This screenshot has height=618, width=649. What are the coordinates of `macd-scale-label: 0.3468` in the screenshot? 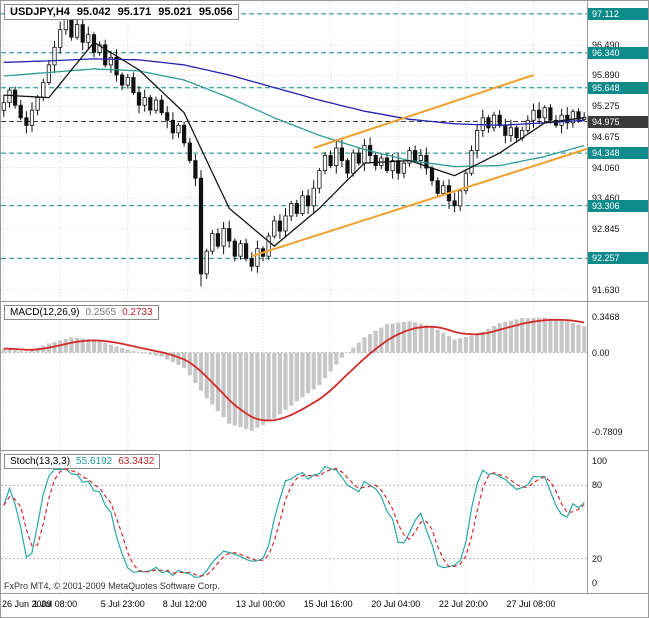 It's located at (606, 317).